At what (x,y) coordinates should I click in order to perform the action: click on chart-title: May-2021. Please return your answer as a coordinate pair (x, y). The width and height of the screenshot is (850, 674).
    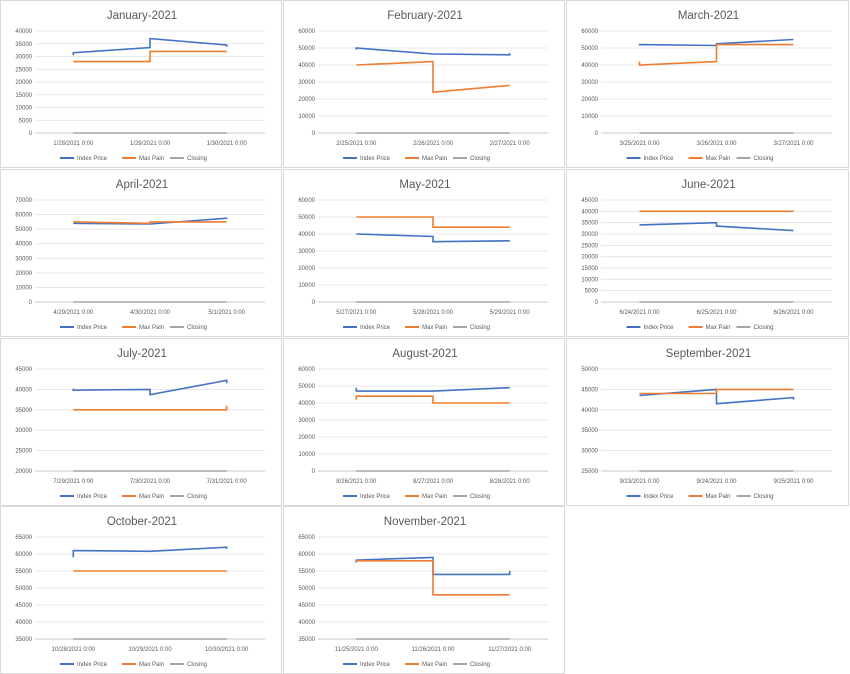
    Looking at the image, I should click on (424, 185).